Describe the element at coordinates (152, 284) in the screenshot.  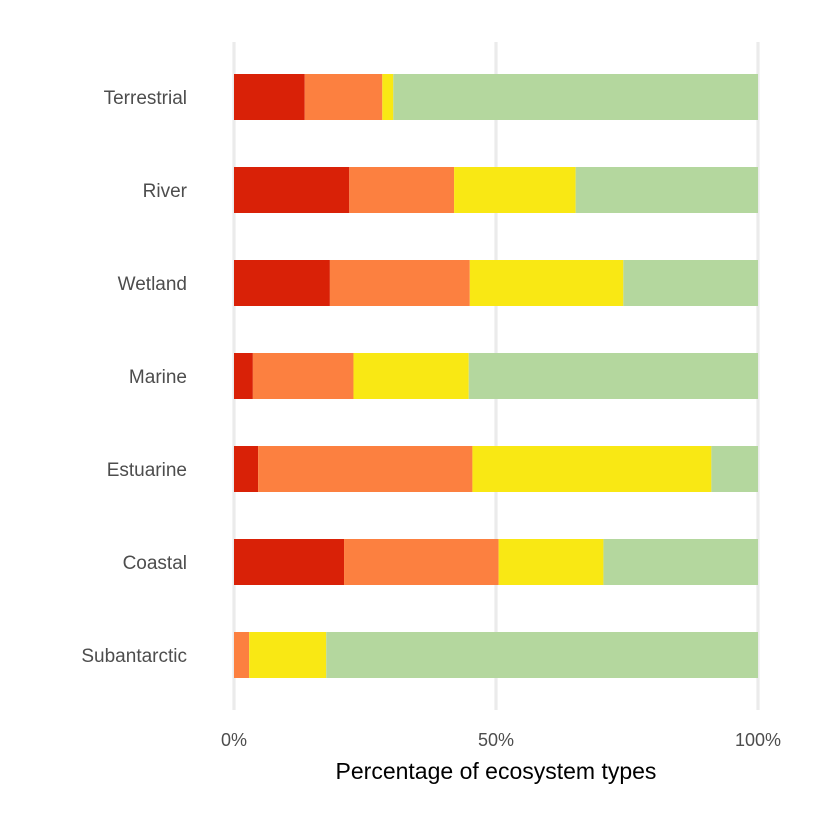
I see `category-label-wetland: Wetland` at that location.